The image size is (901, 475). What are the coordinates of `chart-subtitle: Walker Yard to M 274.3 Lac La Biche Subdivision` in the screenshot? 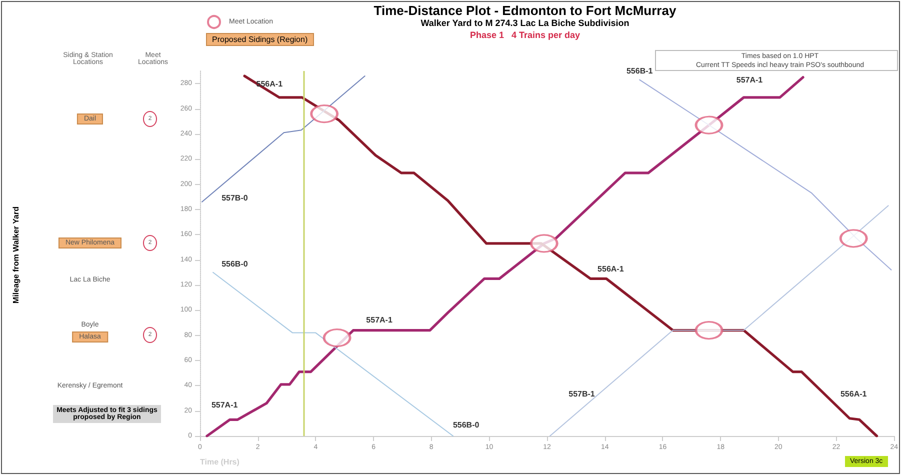 It's located at (525, 23).